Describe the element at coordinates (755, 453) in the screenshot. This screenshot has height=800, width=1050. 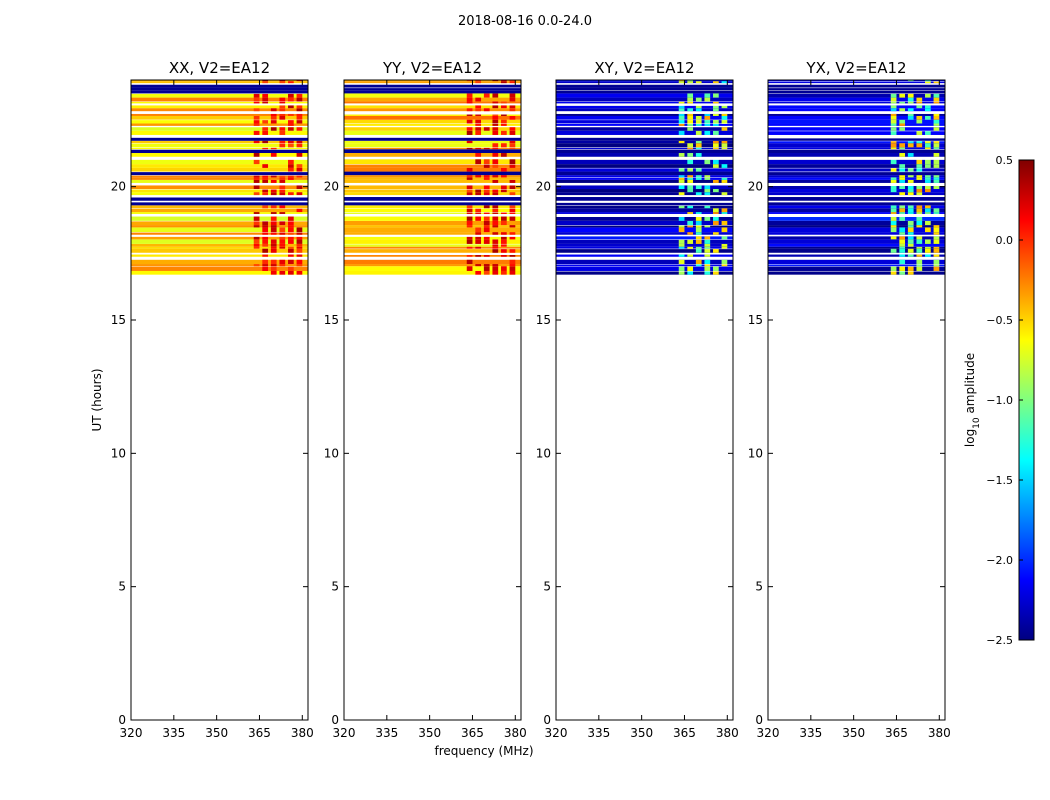
I see `y-tick-label: 10` at that location.